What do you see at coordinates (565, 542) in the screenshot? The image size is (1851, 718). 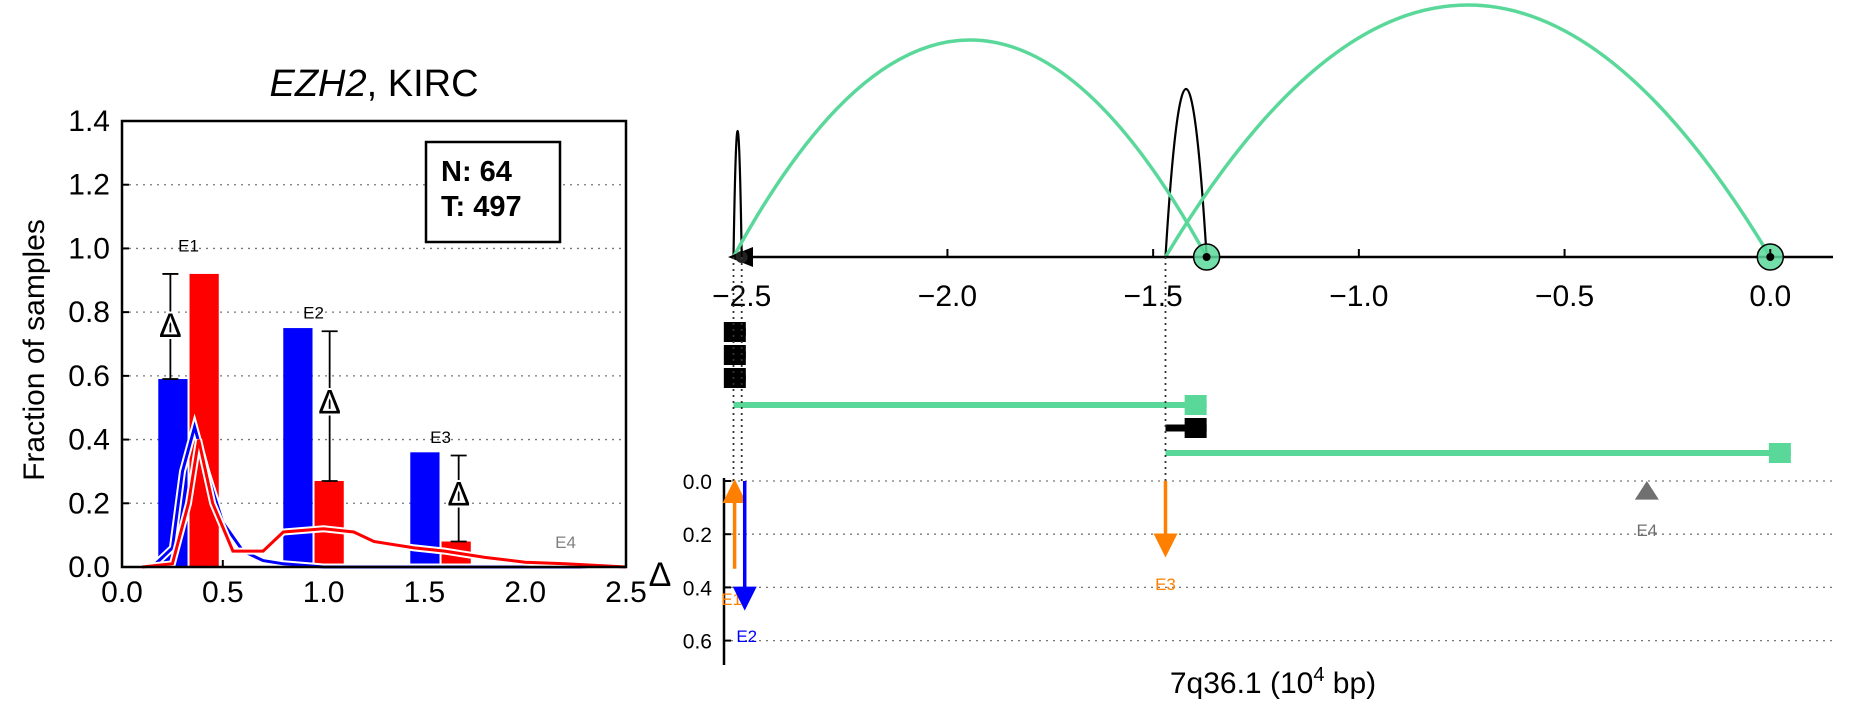 I see `category-label-e4: E4` at bounding box center [565, 542].